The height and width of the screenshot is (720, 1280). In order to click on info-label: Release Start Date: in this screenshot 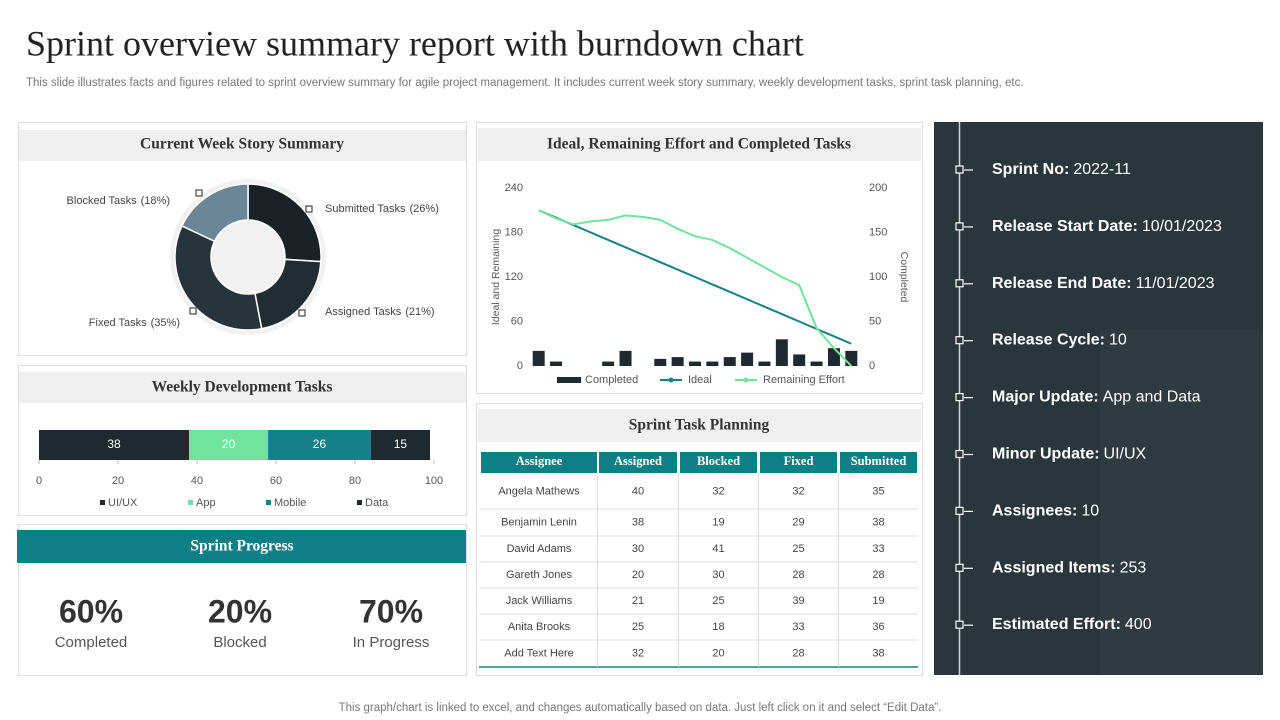, I will do `click(1065, 226)`.